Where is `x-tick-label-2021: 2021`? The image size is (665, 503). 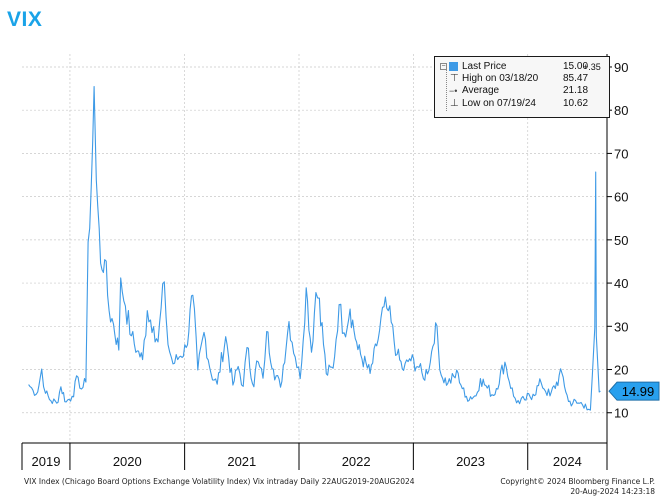 x-tick-label-2021: 2021 is located at coordinates (241, 461).